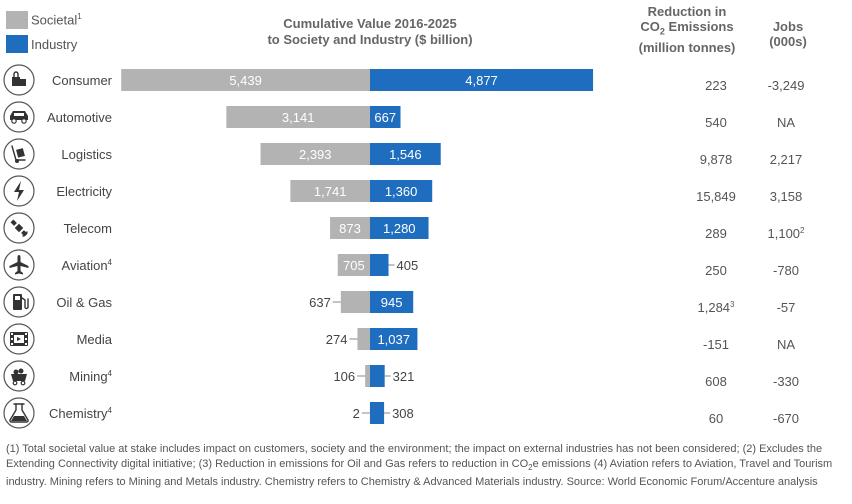 Image resolution: width=852 pixels, height=504 pixels. I want to click on legend-item-societal: Societal1, so click(44, 20).